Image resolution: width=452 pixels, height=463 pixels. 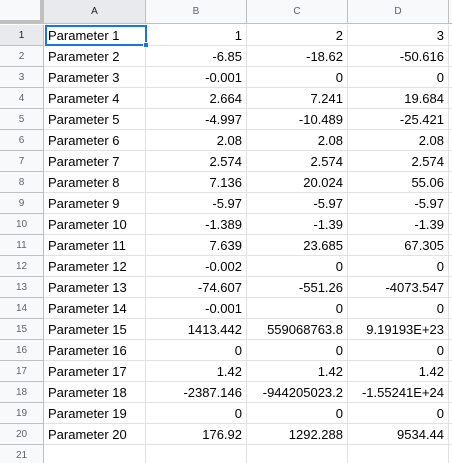 What do you see at coordinates (297, 140) in the screenshot?
I see `cell-c: 2.08` at bounding box center [297, 140].